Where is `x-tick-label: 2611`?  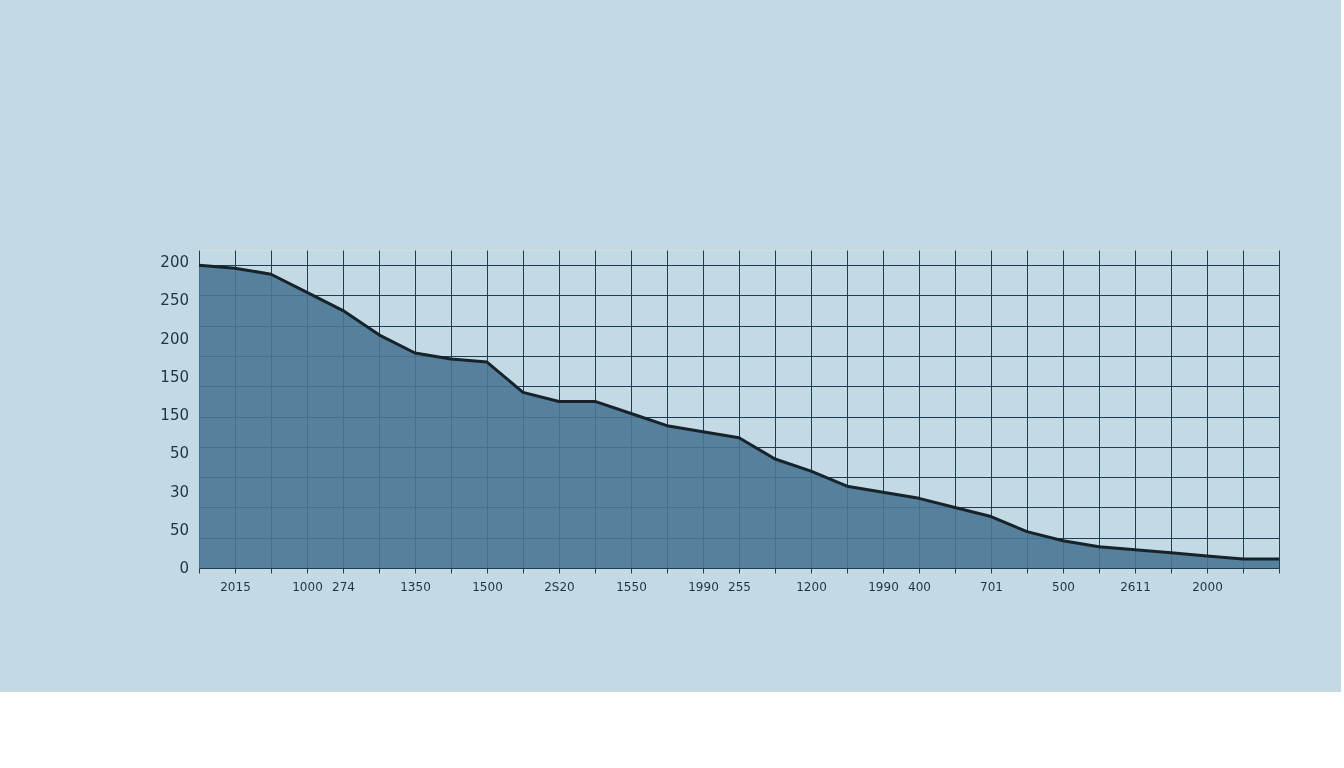
x-tick-label: 2611 is located at coordinates (1135, 586).